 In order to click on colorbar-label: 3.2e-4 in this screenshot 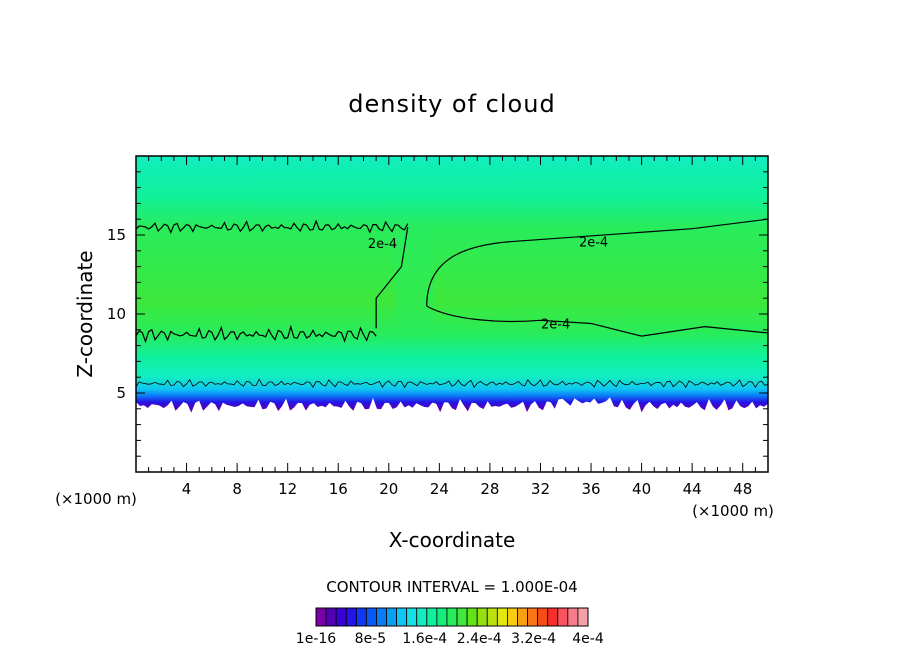, I will do `click(533, 639)`.